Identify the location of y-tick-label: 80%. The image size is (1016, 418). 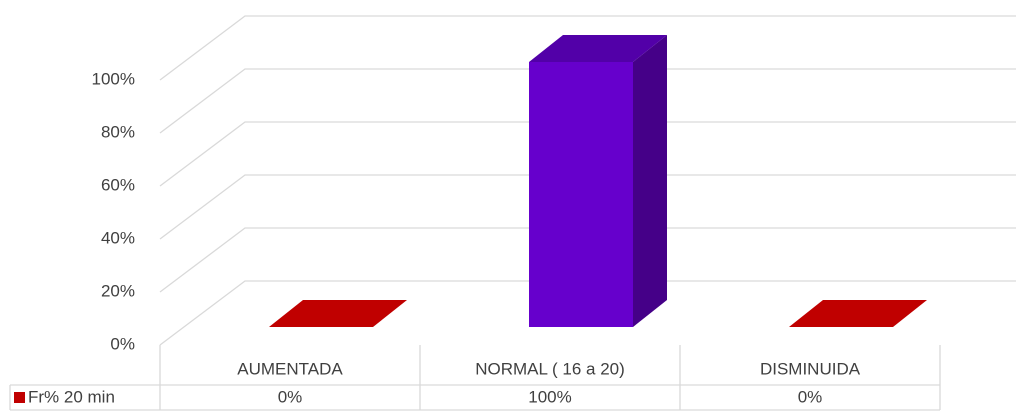
(118, 131).